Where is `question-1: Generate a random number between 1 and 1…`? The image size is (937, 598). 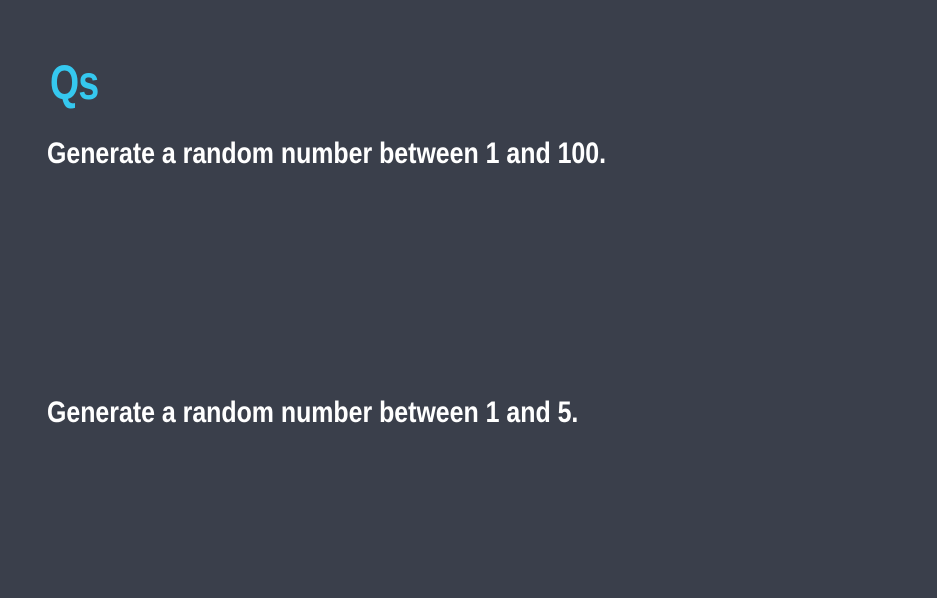
question-1: Generate a random number between 1 and 1… is located at coordinates (327, 153).